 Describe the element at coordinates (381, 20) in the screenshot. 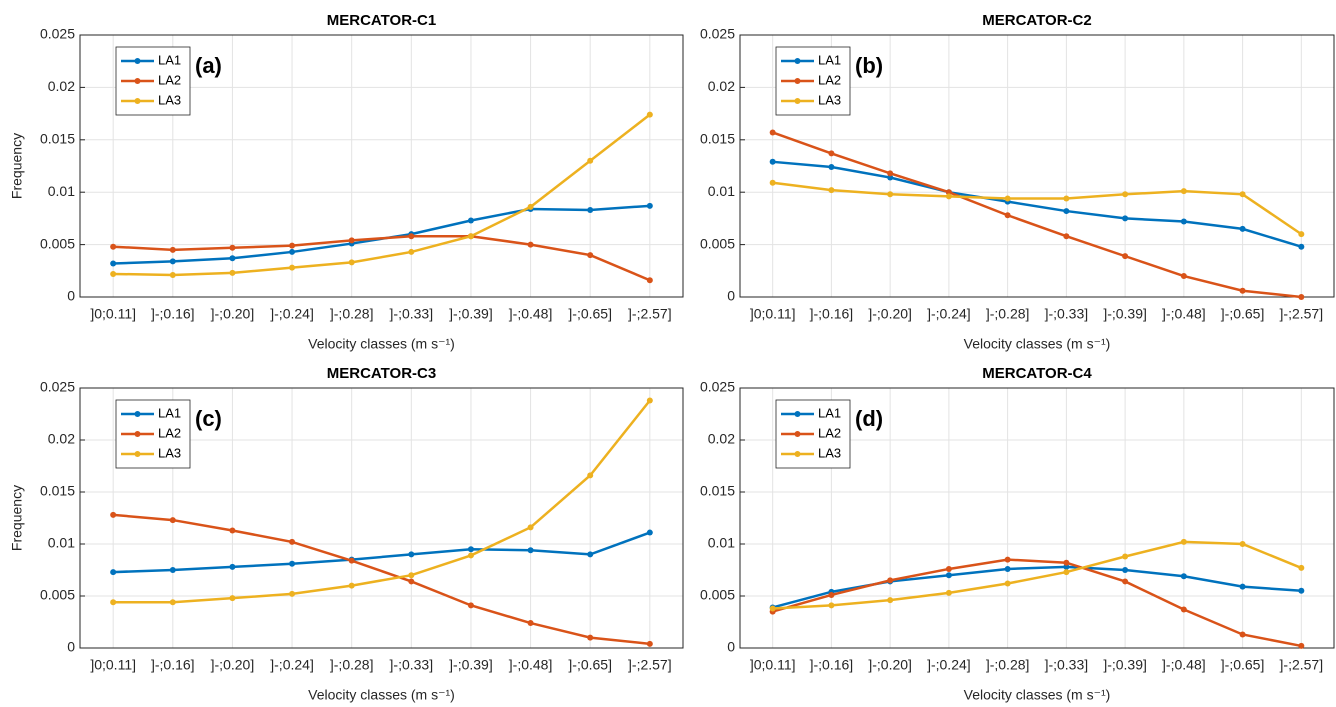

I see `chart-title: MERCATOR-C1` at that location.